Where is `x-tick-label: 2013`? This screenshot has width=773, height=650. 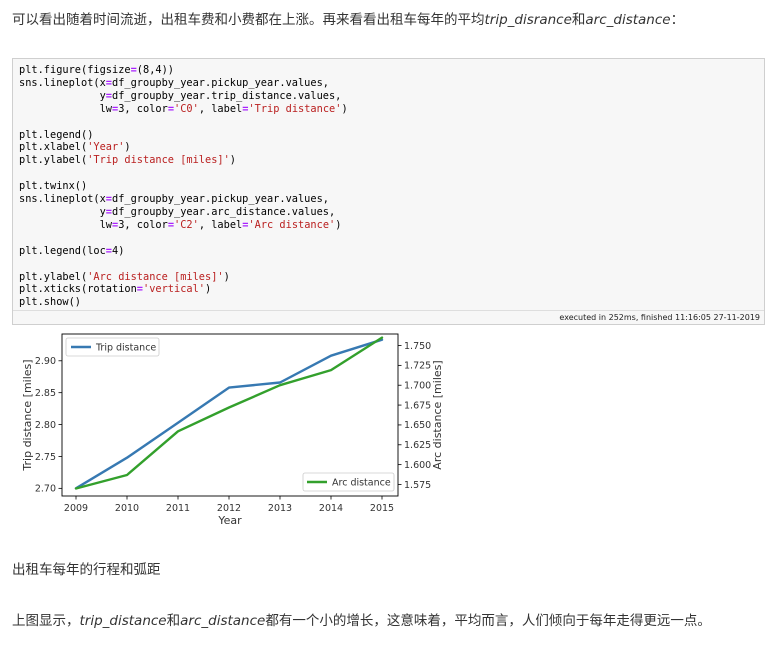
x-tick-label: 2013 is located at coordinates (280, 508).